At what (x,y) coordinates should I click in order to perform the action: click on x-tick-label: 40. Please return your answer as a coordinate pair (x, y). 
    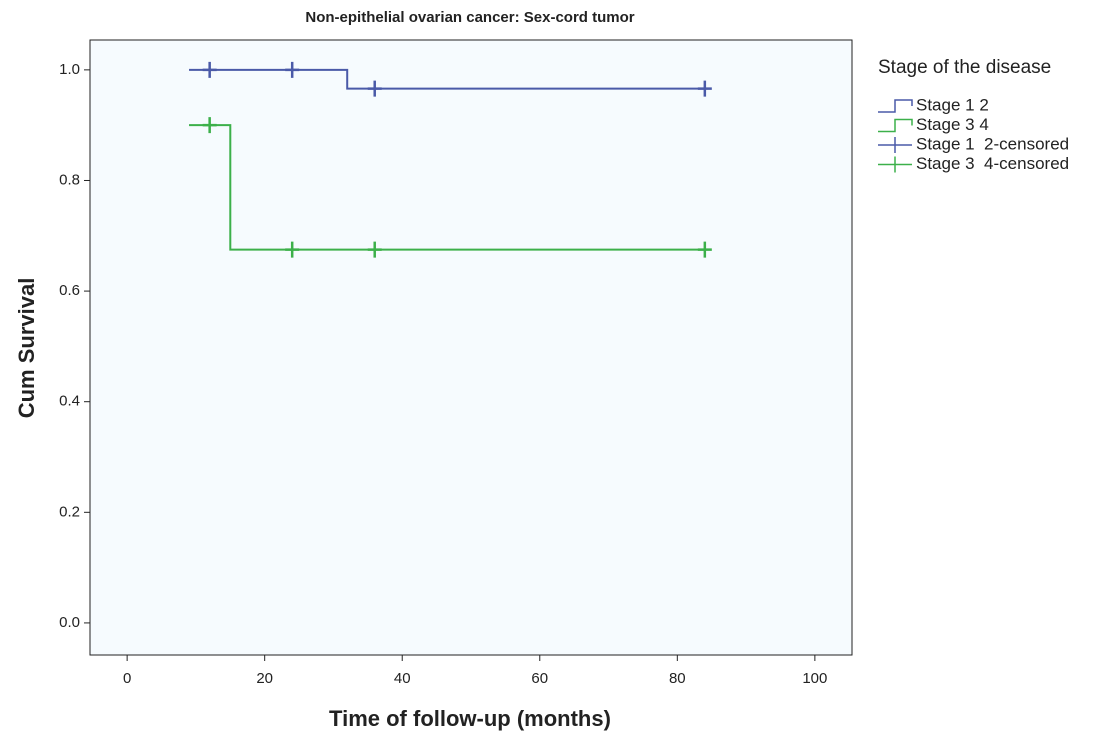
    Looking at the image, I should click on (402, 678).